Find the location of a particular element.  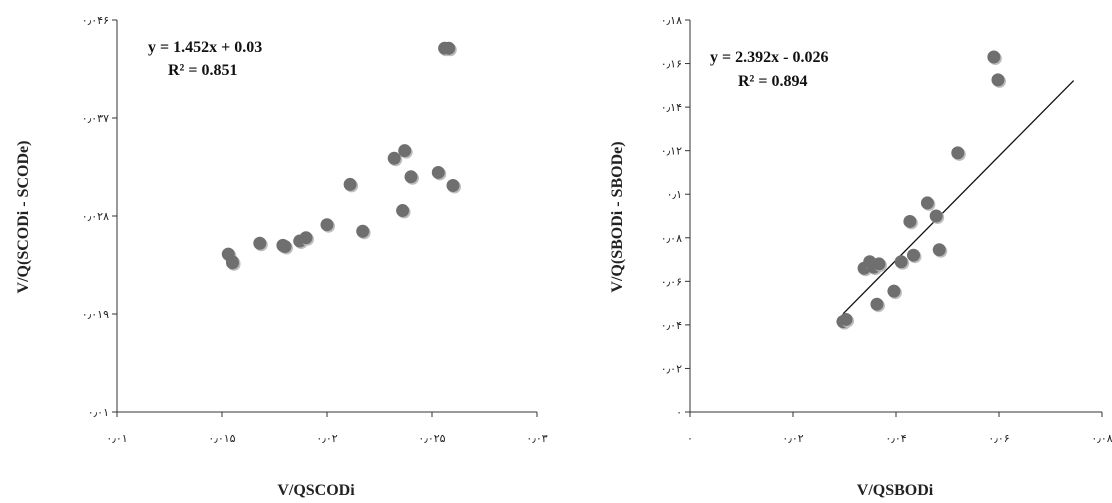

y-tick-label: ۰٫۱۲ is located at coordinates (671, 151).